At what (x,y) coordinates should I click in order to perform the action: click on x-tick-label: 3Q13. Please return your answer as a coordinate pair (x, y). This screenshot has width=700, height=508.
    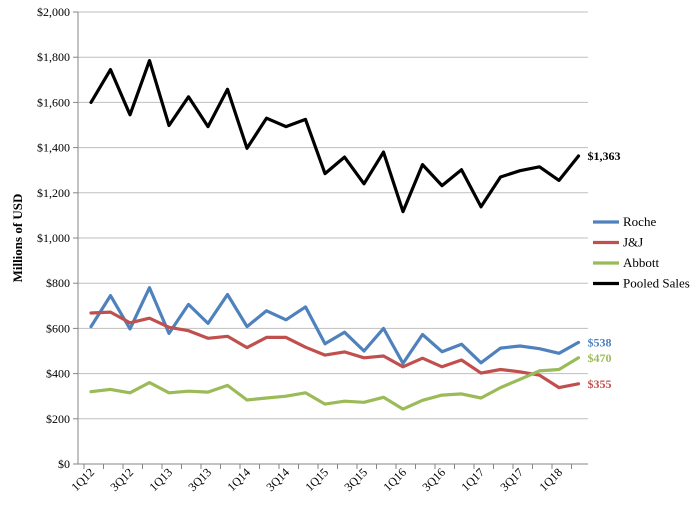
    Looking at the image, I should click on (199, 479).